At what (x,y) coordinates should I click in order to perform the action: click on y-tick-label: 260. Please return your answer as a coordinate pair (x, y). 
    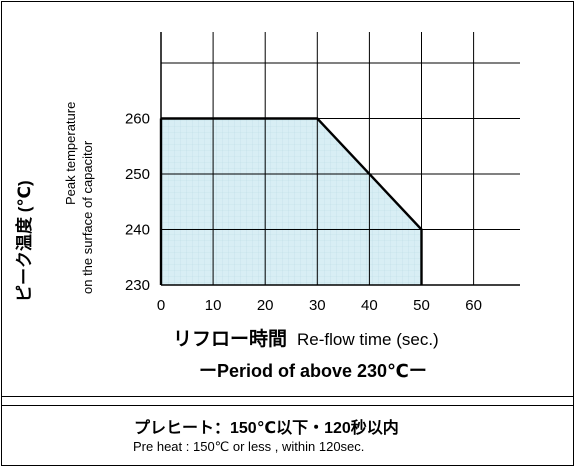
    Looking at the image, I should click on (137, 119).